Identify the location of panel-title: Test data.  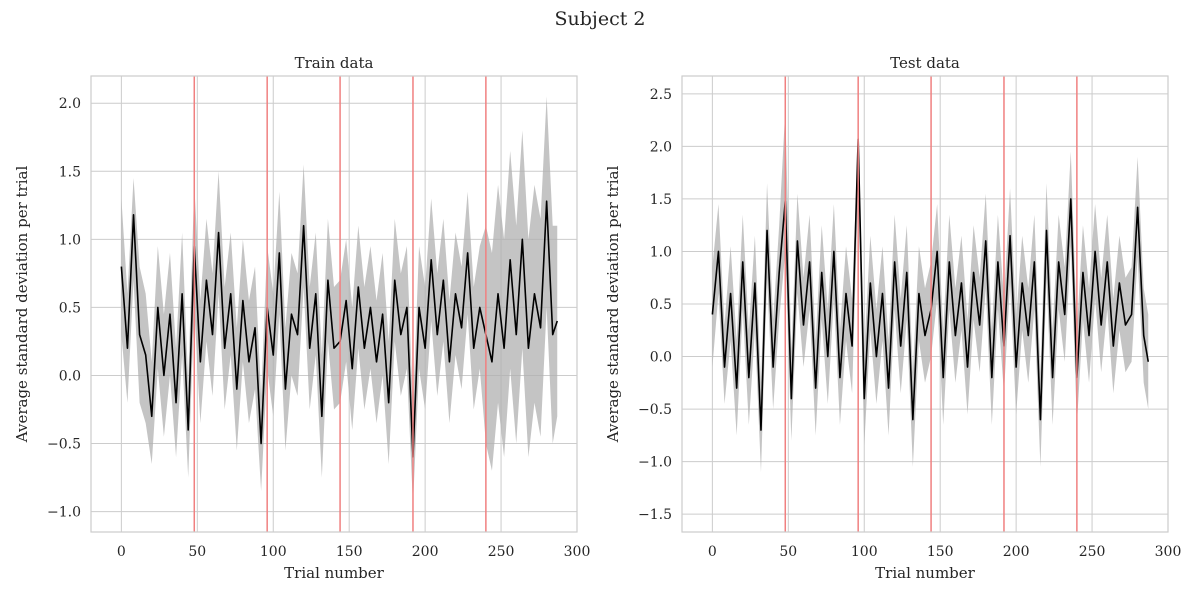
(925, 63).